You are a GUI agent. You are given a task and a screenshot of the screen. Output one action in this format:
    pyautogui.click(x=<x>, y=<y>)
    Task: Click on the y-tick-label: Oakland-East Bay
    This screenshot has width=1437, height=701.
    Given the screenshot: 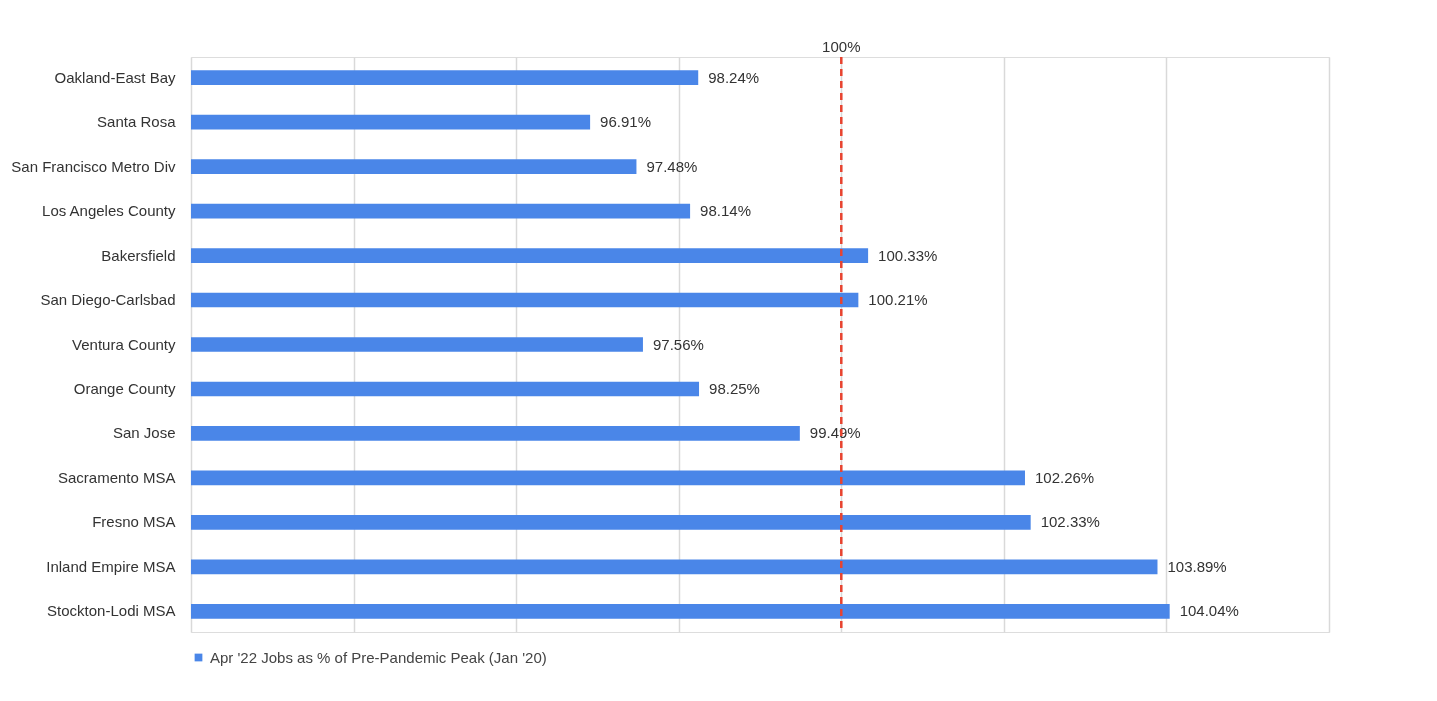 What is the action you would take?
    pyautogui.click(x=115, y=77)
    